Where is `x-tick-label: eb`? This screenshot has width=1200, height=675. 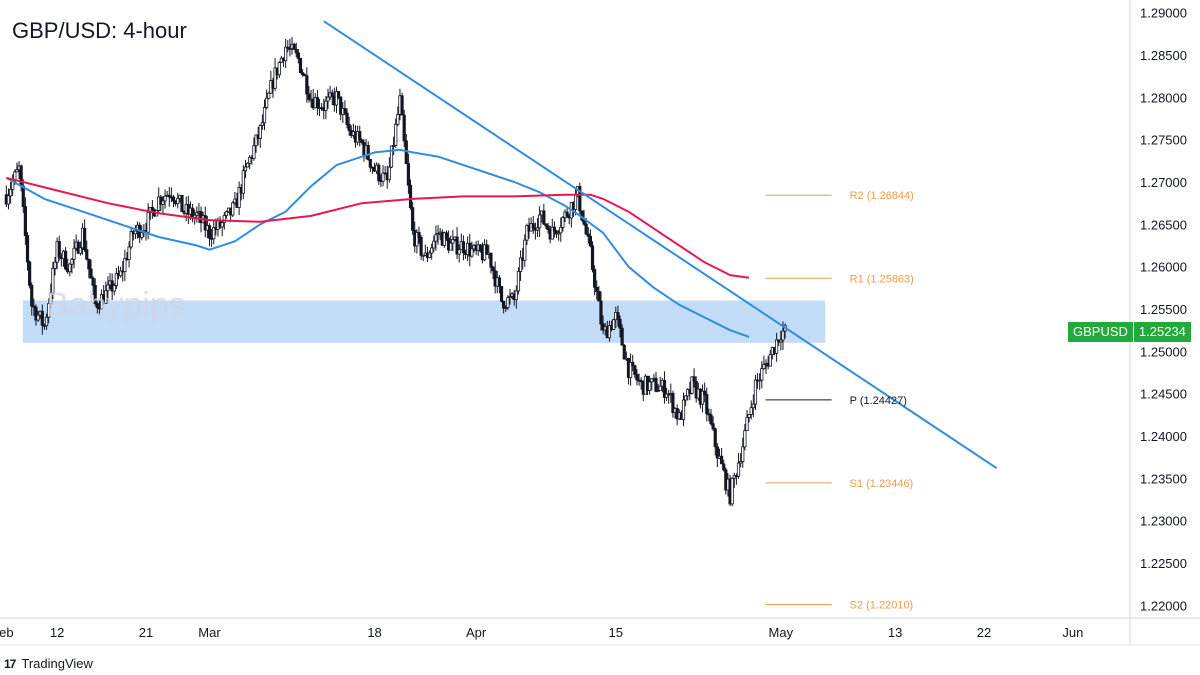 x-tick-label: eb is located at coordinates (7, 632).